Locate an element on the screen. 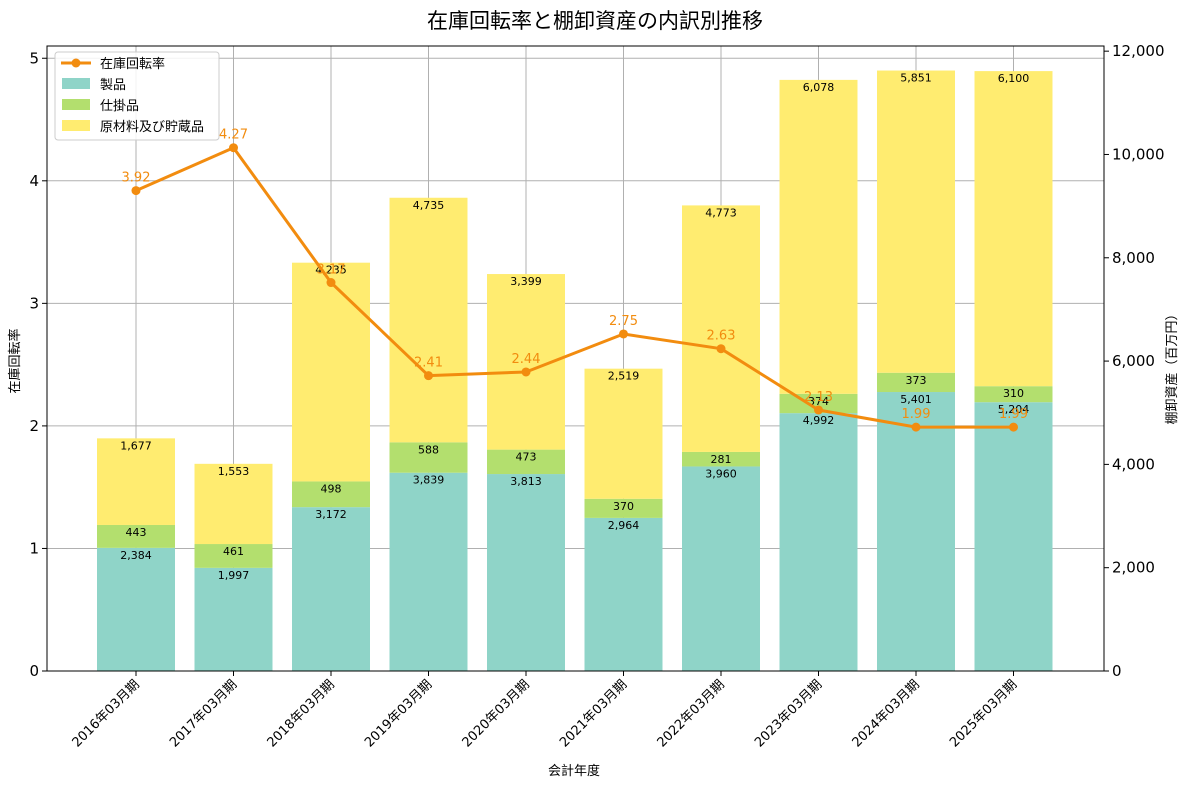 This screenshot has height=789, width=1189. bar-value-label: 461 is located at coordinates (233, 551).